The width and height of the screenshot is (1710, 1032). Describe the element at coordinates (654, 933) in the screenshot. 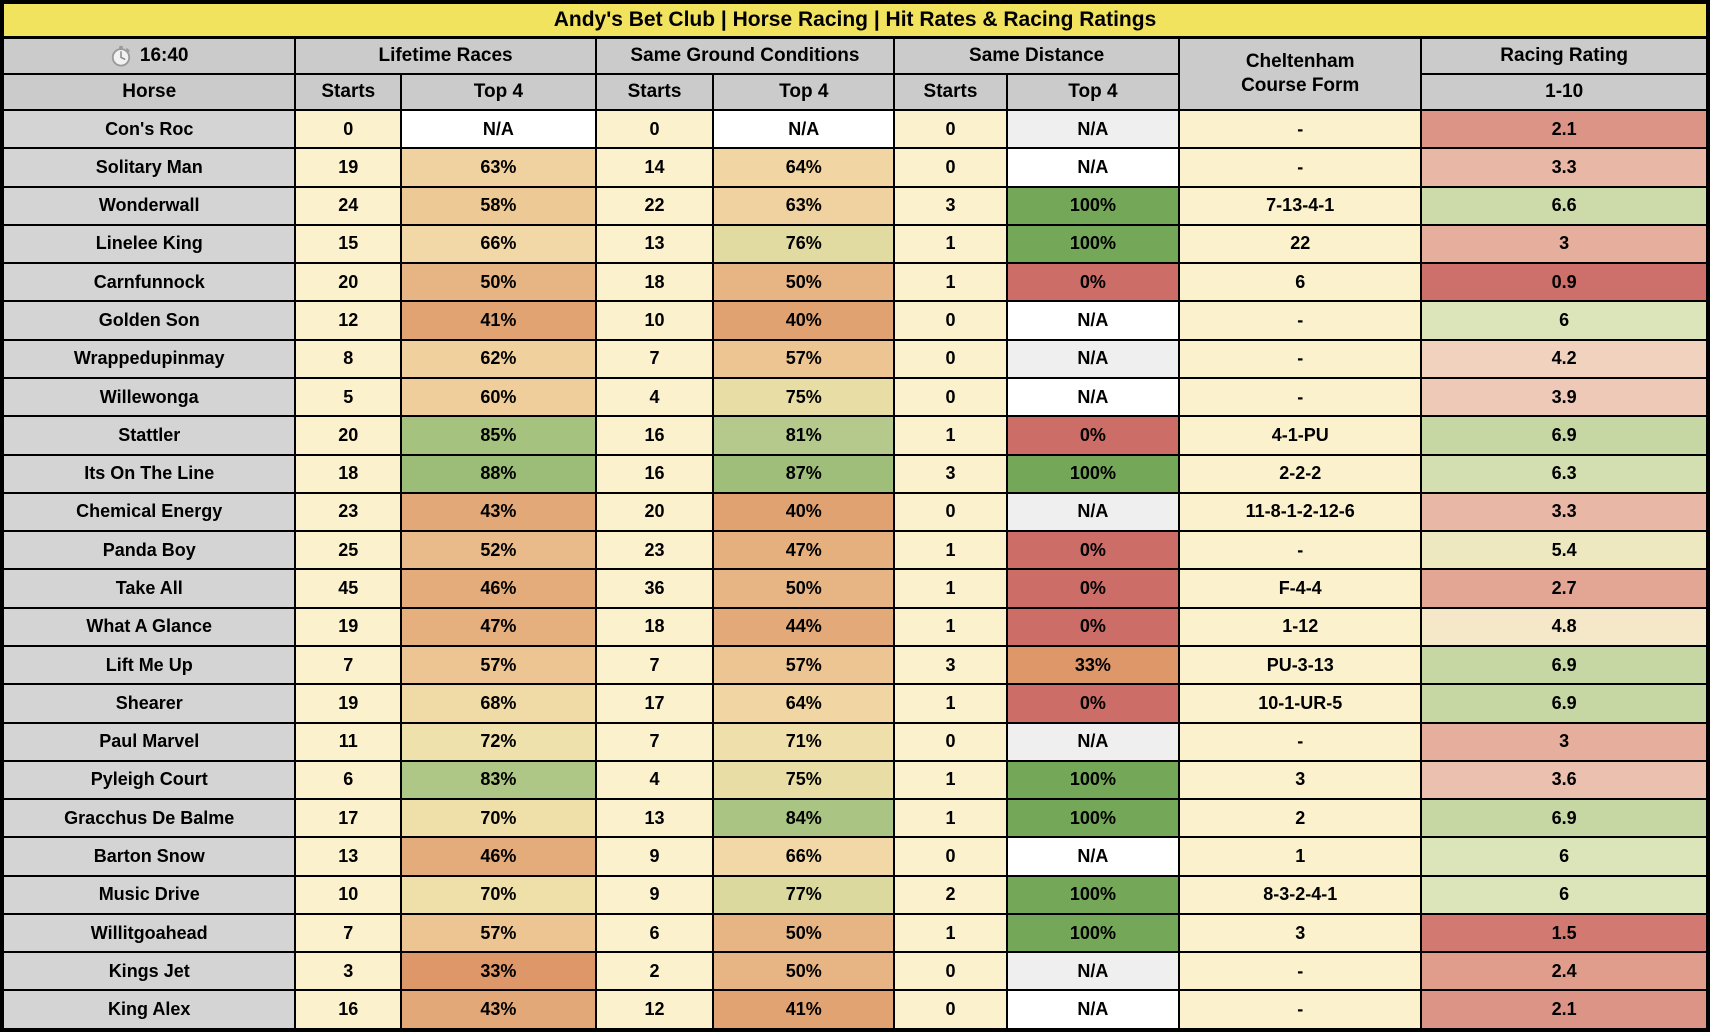

I see `ground-starts-cell: 6` at that location.